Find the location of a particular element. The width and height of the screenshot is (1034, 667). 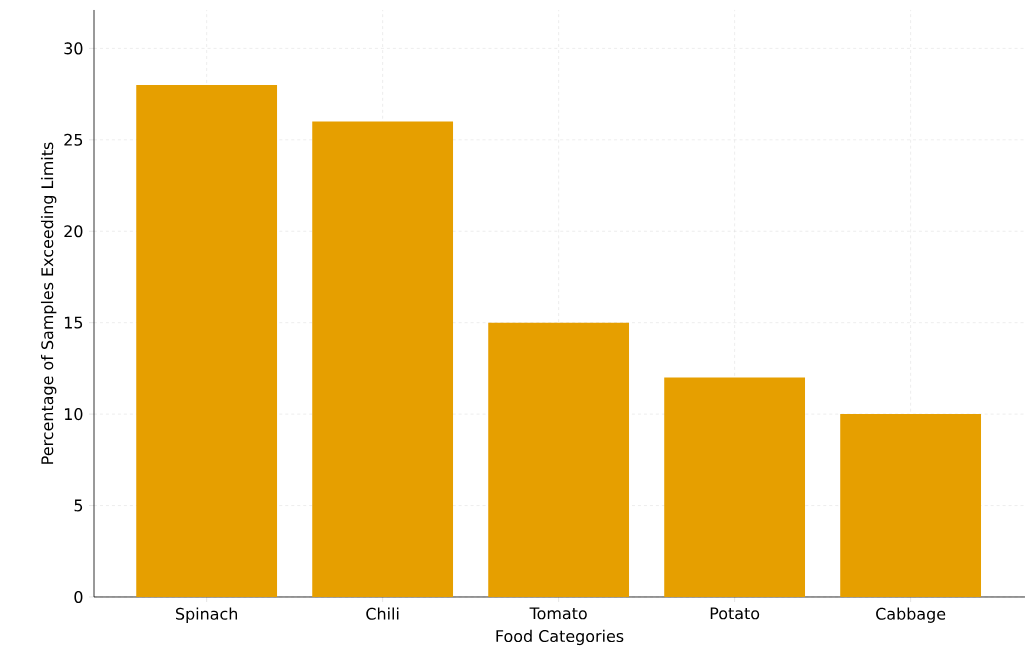

x-tick-label: Spinach is located at coordinates (206, 615).